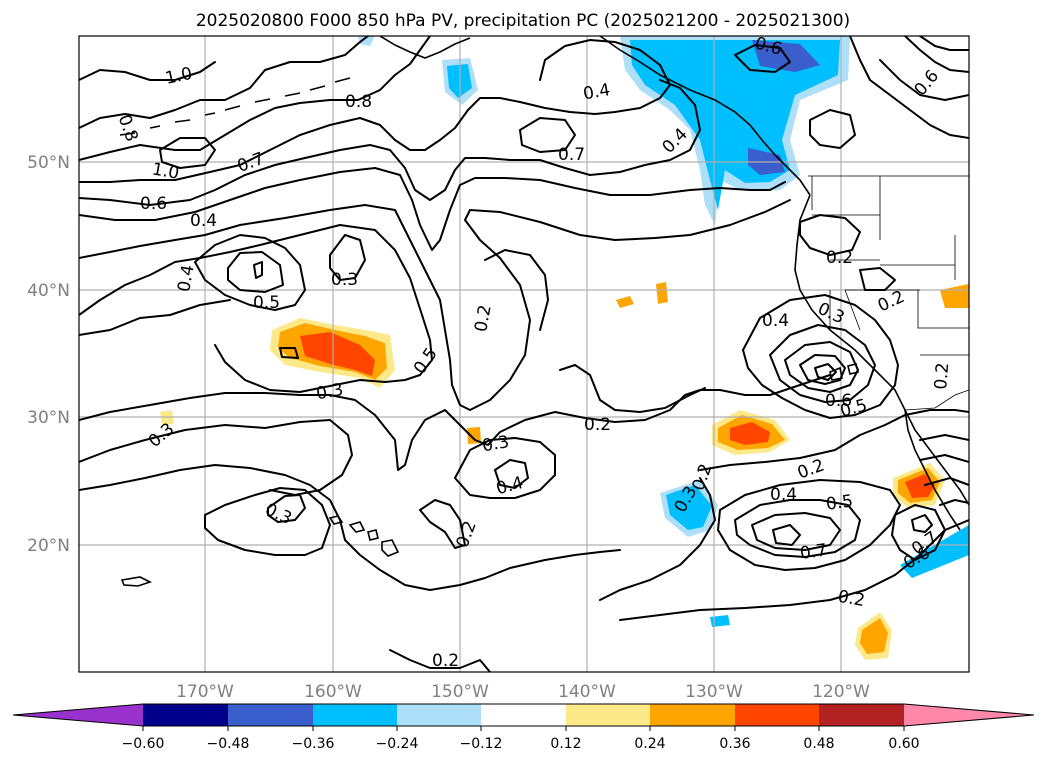 This screenshot has height=765, width=1047. What do you see at coordinates (313, 744) in the screenshot?
I see `colorbar-tick-label: −0.36` at bounding box center [313, 744].